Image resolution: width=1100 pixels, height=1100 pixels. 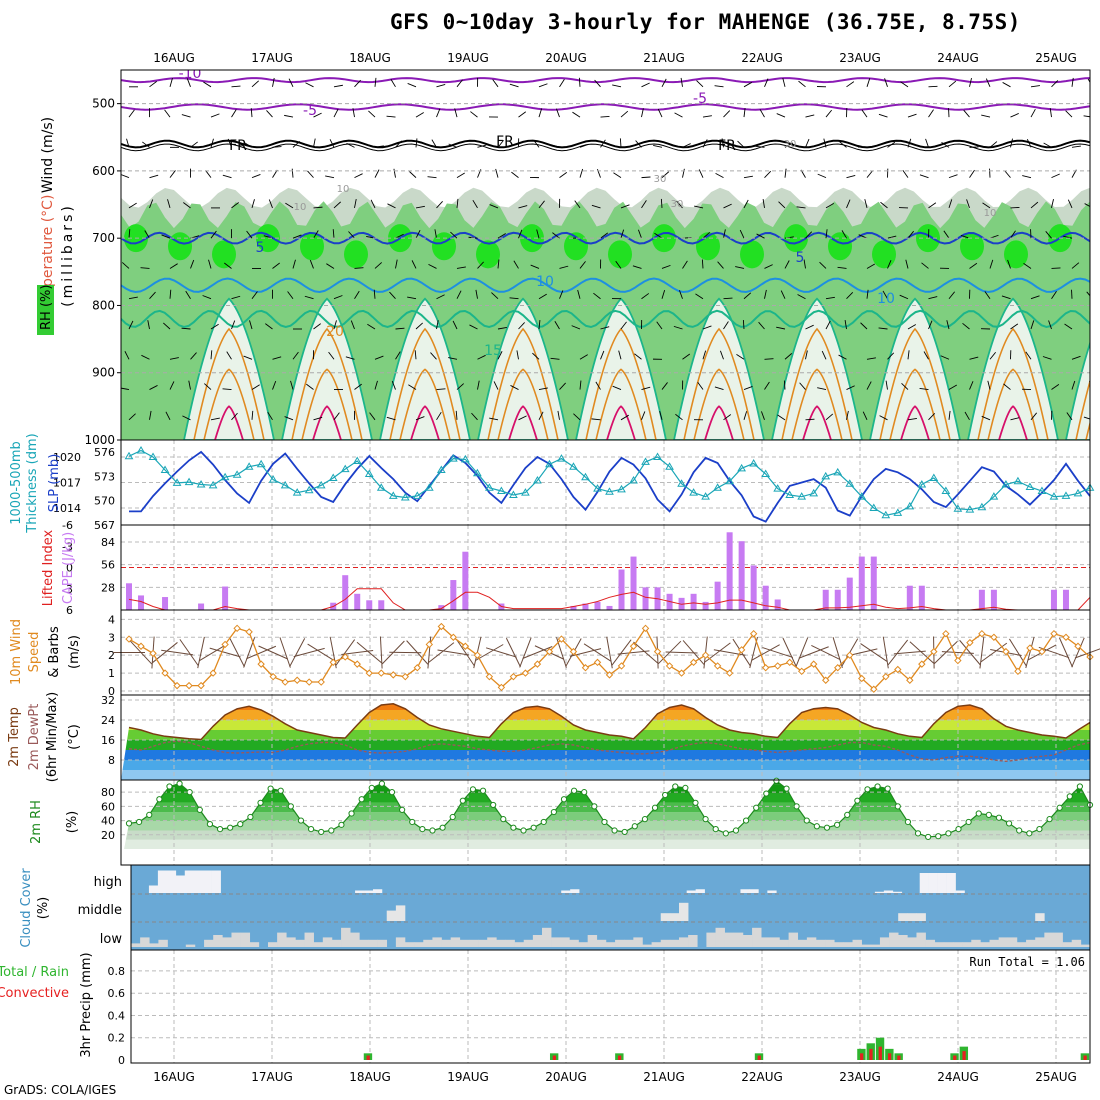 What do you see at coordinates (605, 826) in the screenshot?
I see `rh-band` at bounding box center [605, 826].